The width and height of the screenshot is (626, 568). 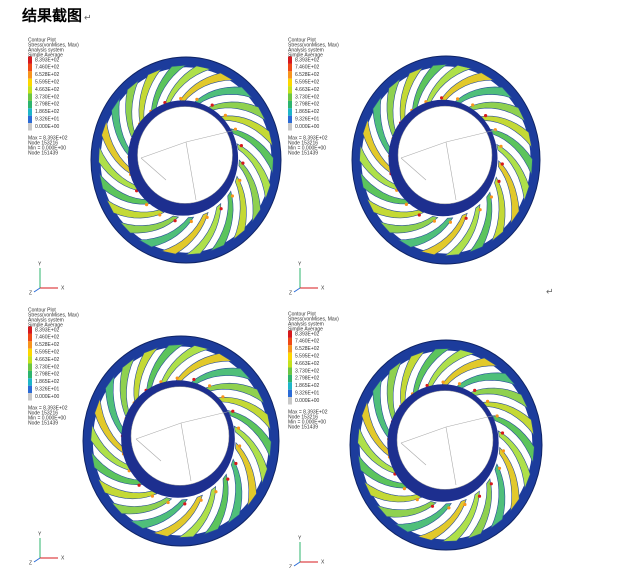 What do you see at coordinates (445, 440) in the screenshot?
I see `hub-hole` at bounding box center [445, 440].